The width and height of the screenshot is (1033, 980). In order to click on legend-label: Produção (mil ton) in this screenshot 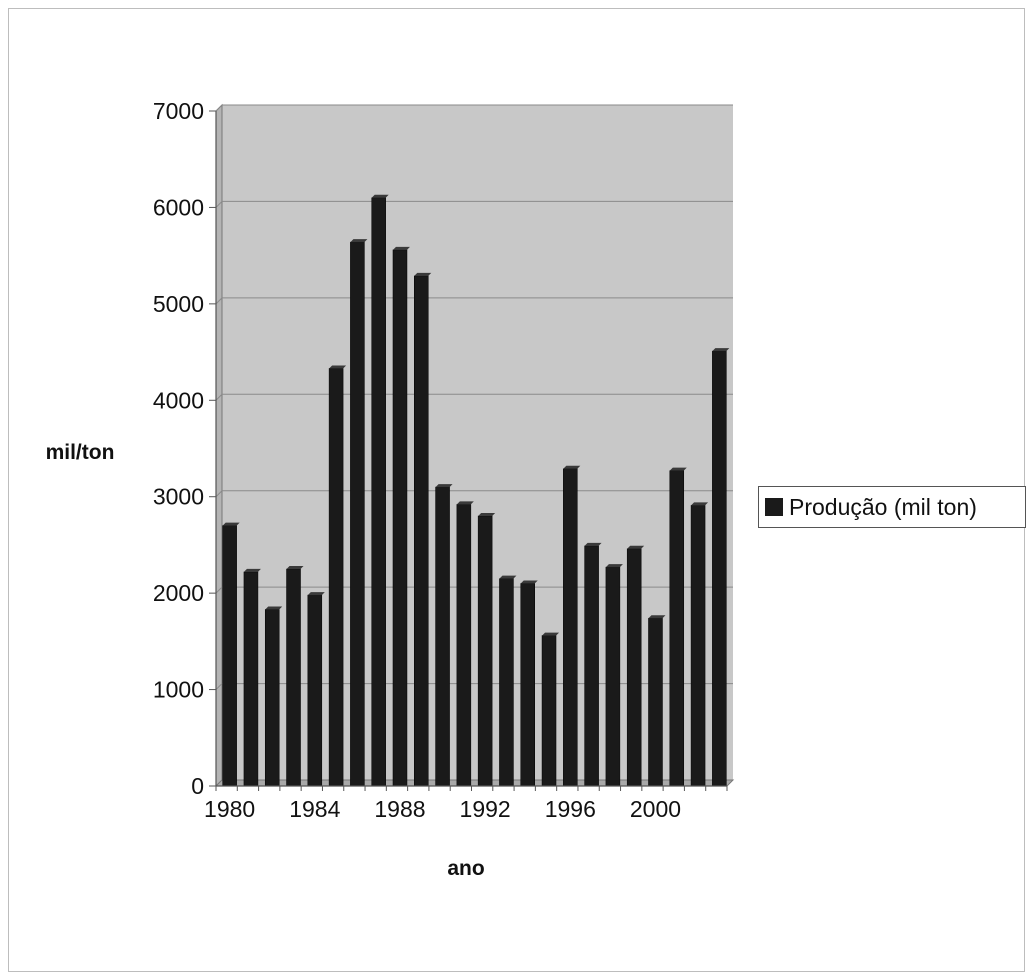, I will do `click(883, 506)`.